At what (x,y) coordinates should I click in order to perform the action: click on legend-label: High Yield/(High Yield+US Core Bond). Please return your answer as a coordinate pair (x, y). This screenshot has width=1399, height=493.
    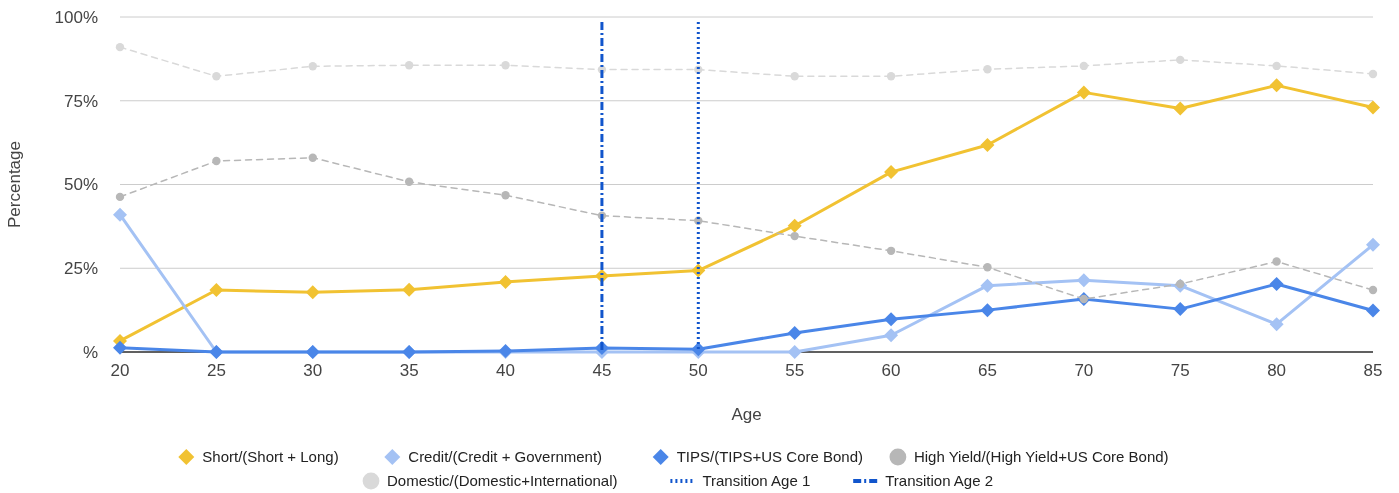
    Looking at the image, I should click on (1041, 457).